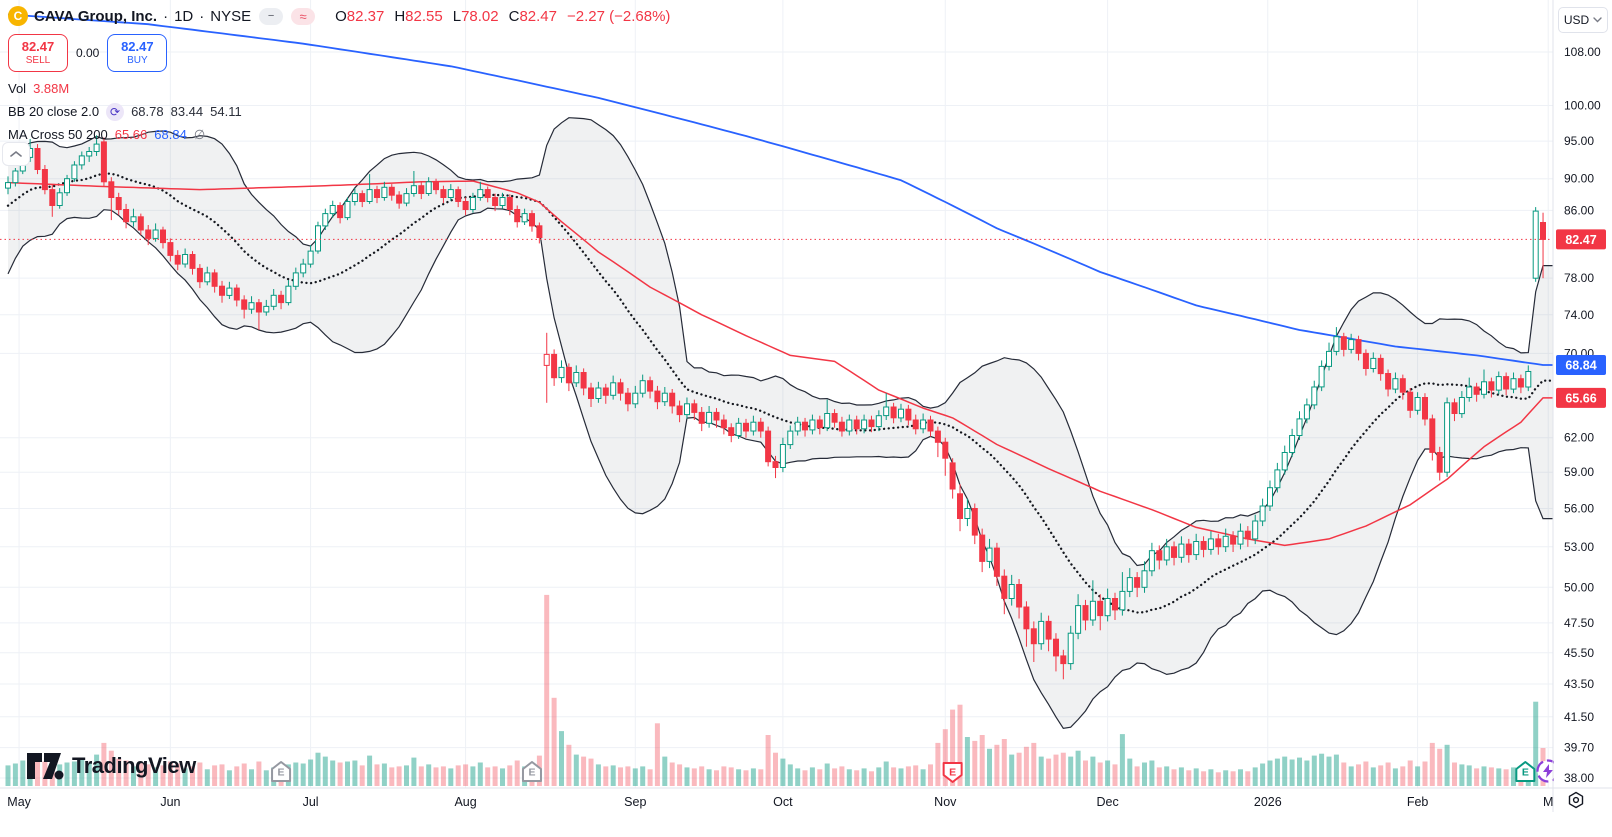 The image size is (1612, 837). I want to click on bb-lower-value: 54.11, so click(226, 111).